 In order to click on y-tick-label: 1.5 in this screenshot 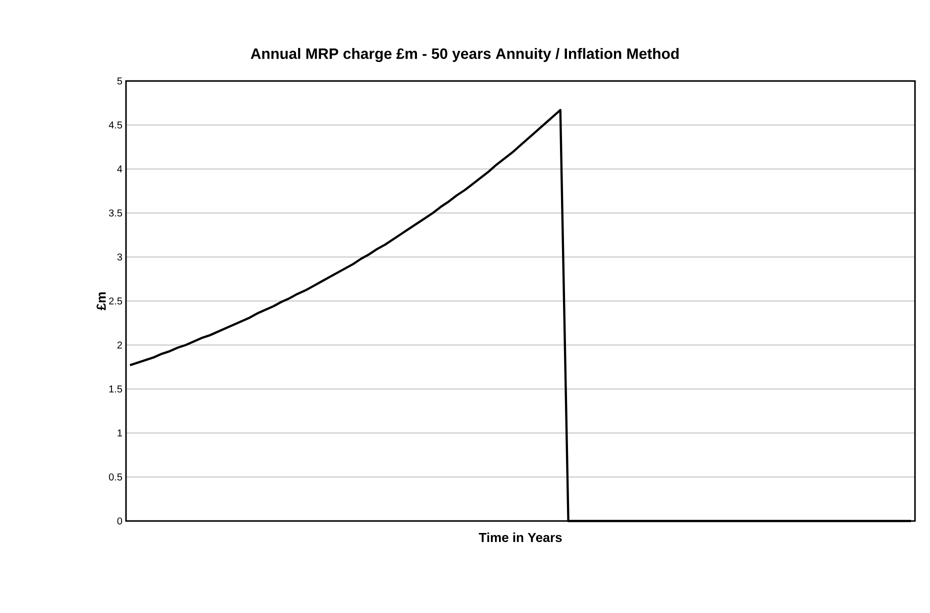, I will do `click(115, 388)`.